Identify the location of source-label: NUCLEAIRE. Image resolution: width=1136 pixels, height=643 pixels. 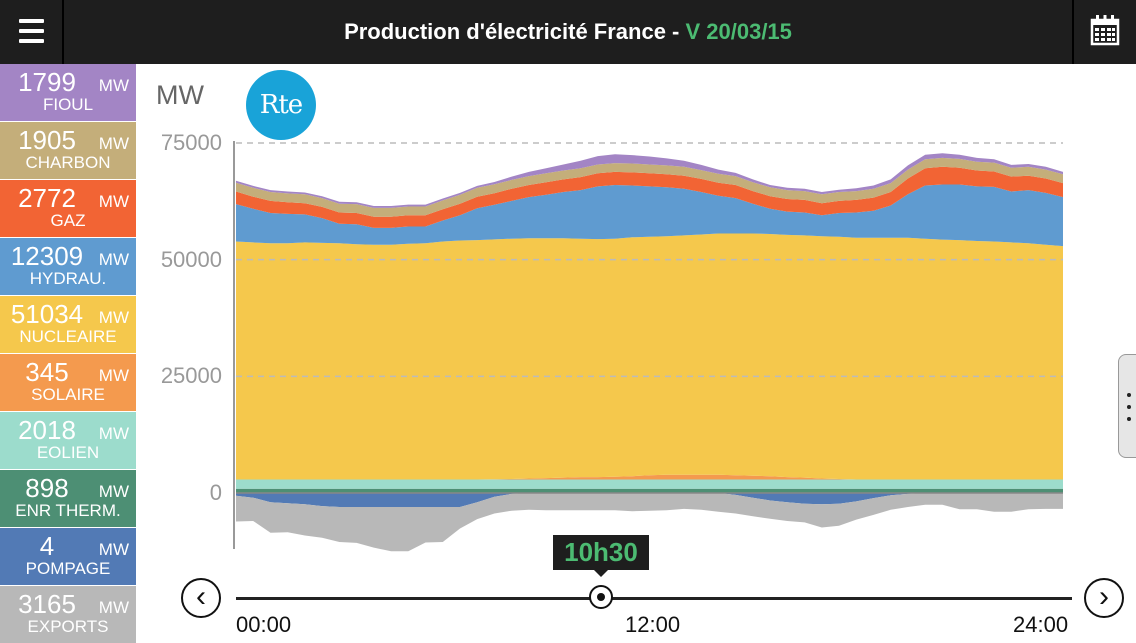
(68, 336).